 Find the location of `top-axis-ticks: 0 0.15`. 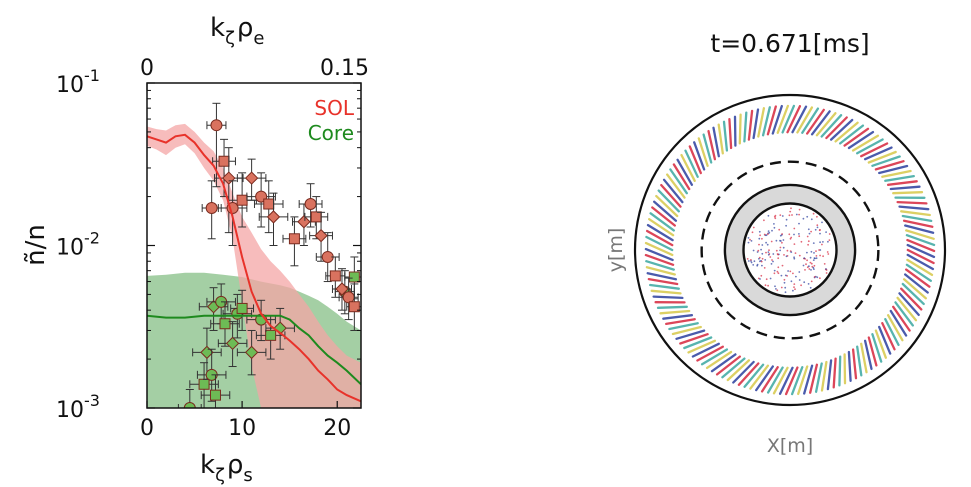

top-axis-ticks: 0 0.15 is located at coordinates (254, 73).